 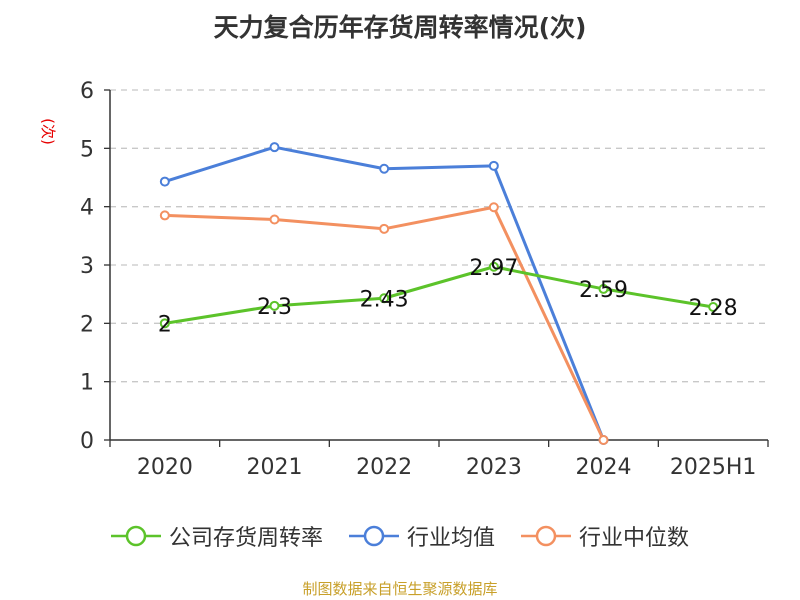 What do you see at coordinates (87, 266) in the screenshot?
I see `y-tick-label: 3` at bounding box center [87, 266].